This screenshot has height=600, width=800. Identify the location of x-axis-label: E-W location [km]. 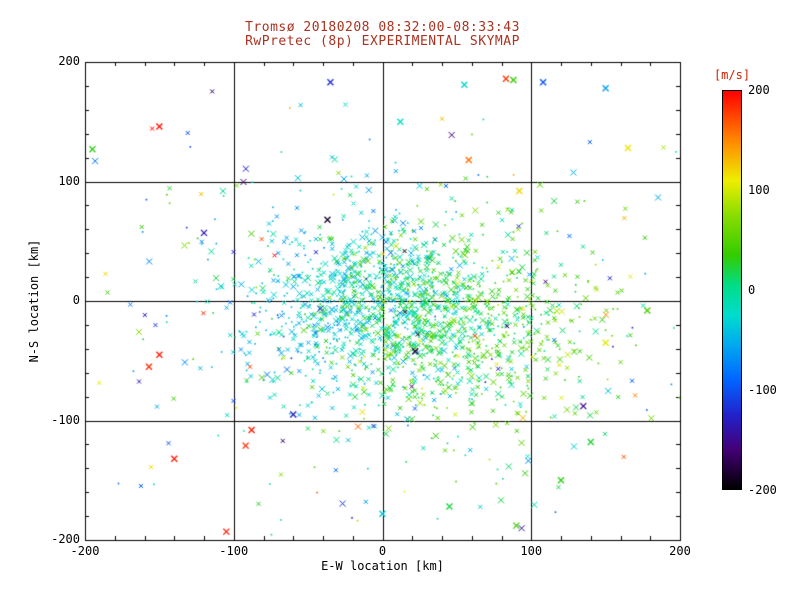
(382, 566).